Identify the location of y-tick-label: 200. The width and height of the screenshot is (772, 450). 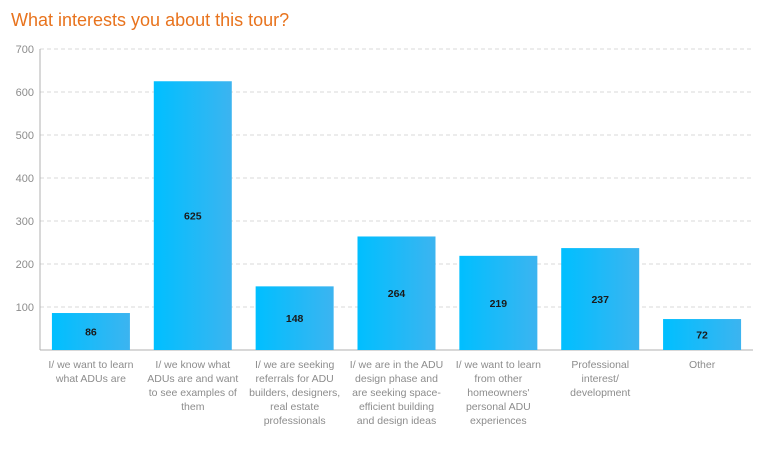
(25, 265).